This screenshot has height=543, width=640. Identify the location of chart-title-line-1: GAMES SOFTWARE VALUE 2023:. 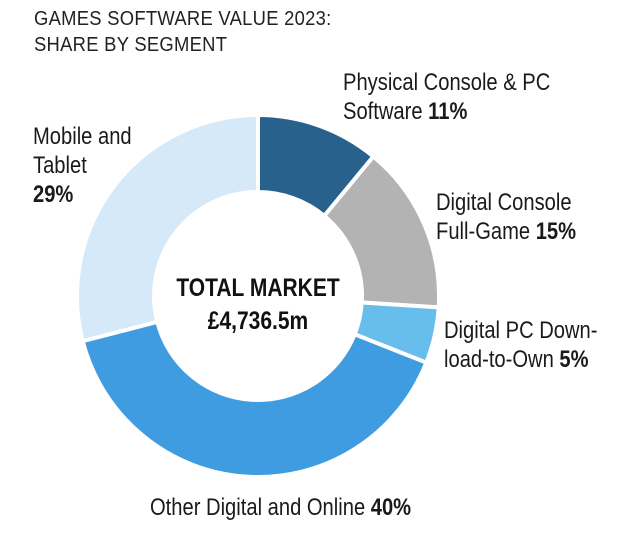
(183, 19).